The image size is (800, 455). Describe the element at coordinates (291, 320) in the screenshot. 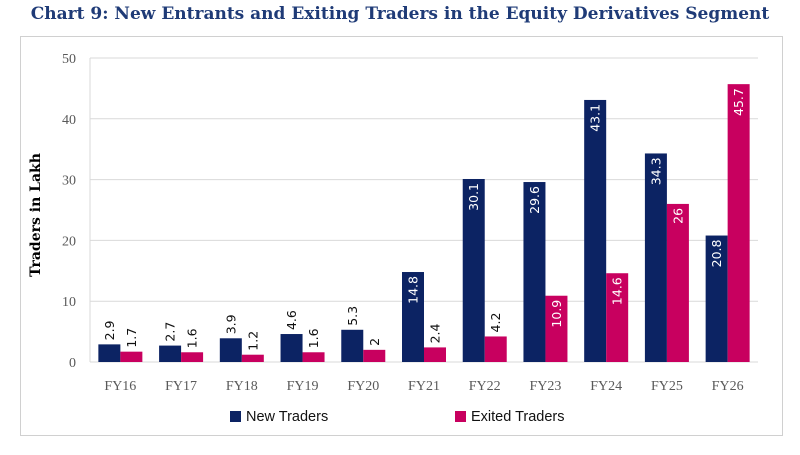

I see `data-label: 4.6` at that location.